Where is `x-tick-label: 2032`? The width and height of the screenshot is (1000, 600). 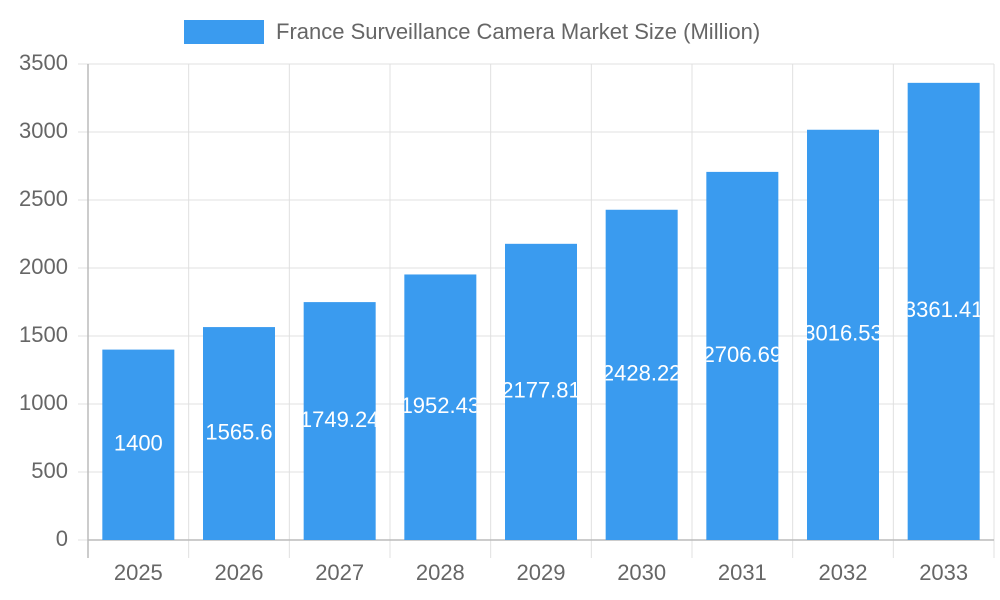
x-tick-label: 2032 is located at coordinates (843, 572).